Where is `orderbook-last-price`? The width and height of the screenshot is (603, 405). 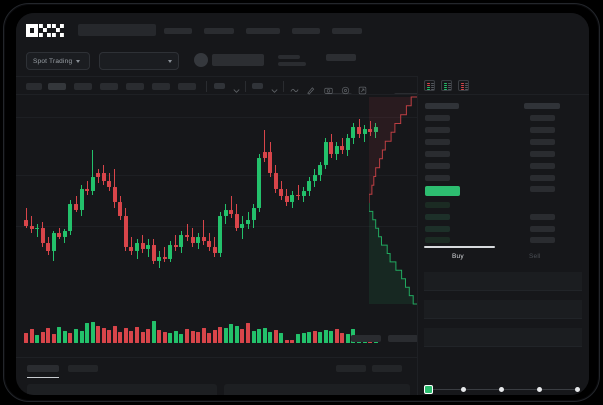
orderbook-last-price is located at coordinates (442, 191).